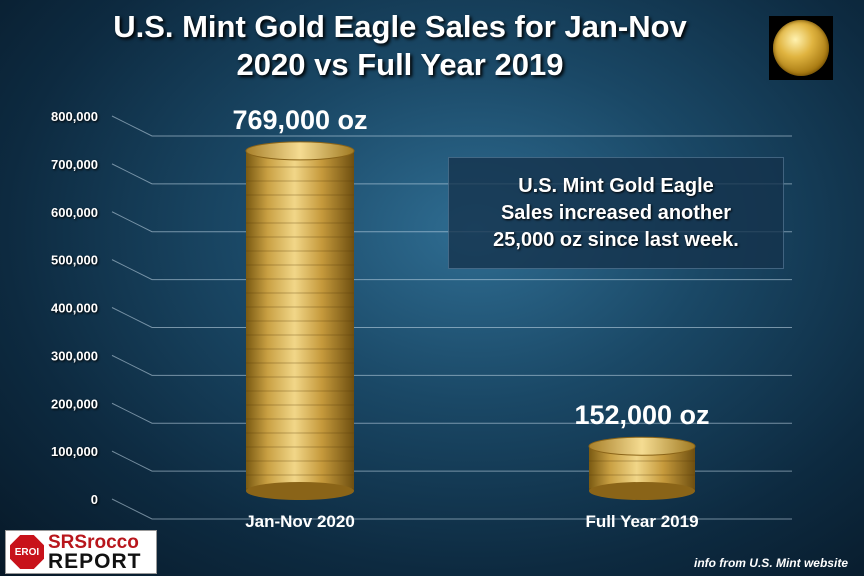 This screenshot has height=576, width=864. What do you see at coordinates (74, 164) in the screenshot?
I see `y-tick-label: 700,000` at bounding box center [74, 164].